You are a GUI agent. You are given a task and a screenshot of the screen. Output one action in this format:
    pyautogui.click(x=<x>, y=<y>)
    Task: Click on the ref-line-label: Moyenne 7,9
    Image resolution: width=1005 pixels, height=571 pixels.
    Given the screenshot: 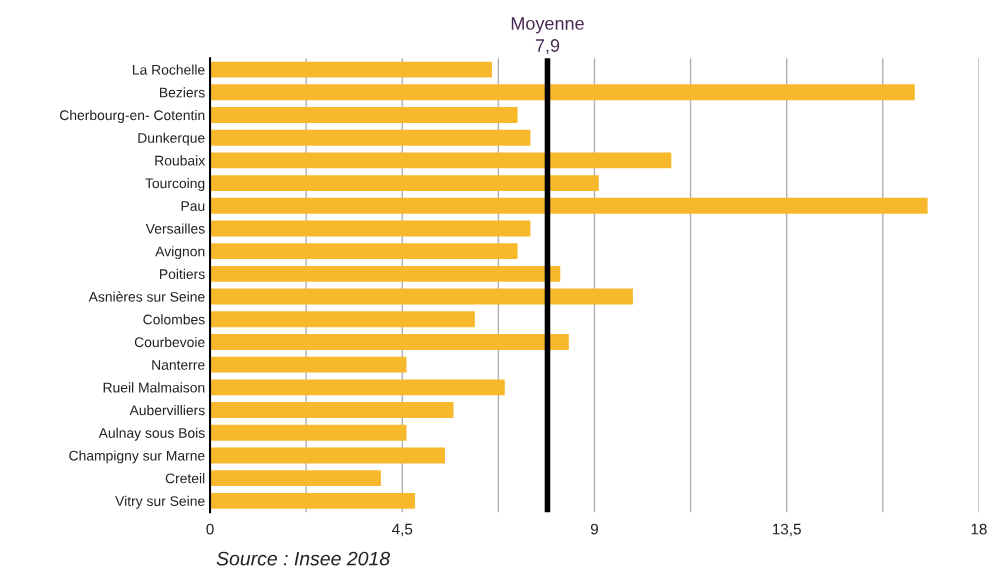 What is the action you would take?
    pyautogui.click(x=547, y=36)
    